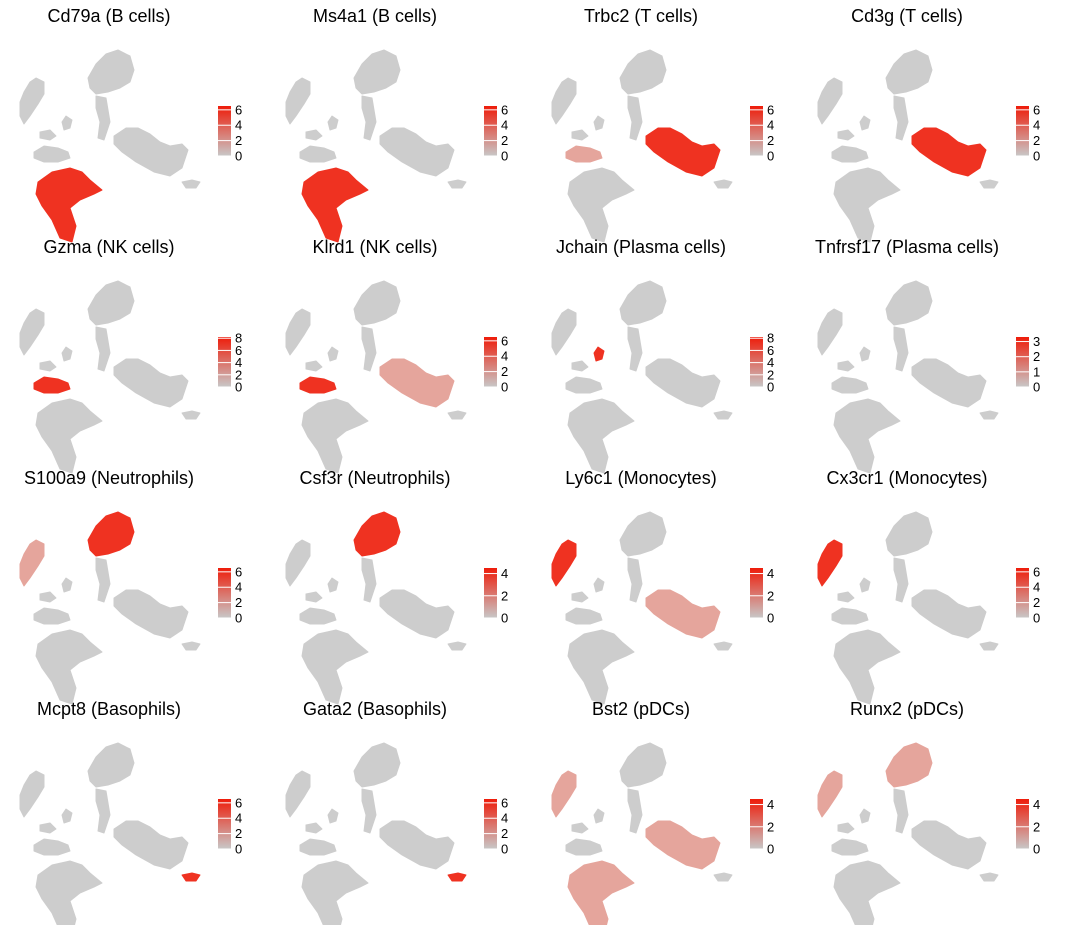  I want to click on feature-plot-panel: Mcpt8 (Basophils) 6 4 2 0, so click(133, 809).